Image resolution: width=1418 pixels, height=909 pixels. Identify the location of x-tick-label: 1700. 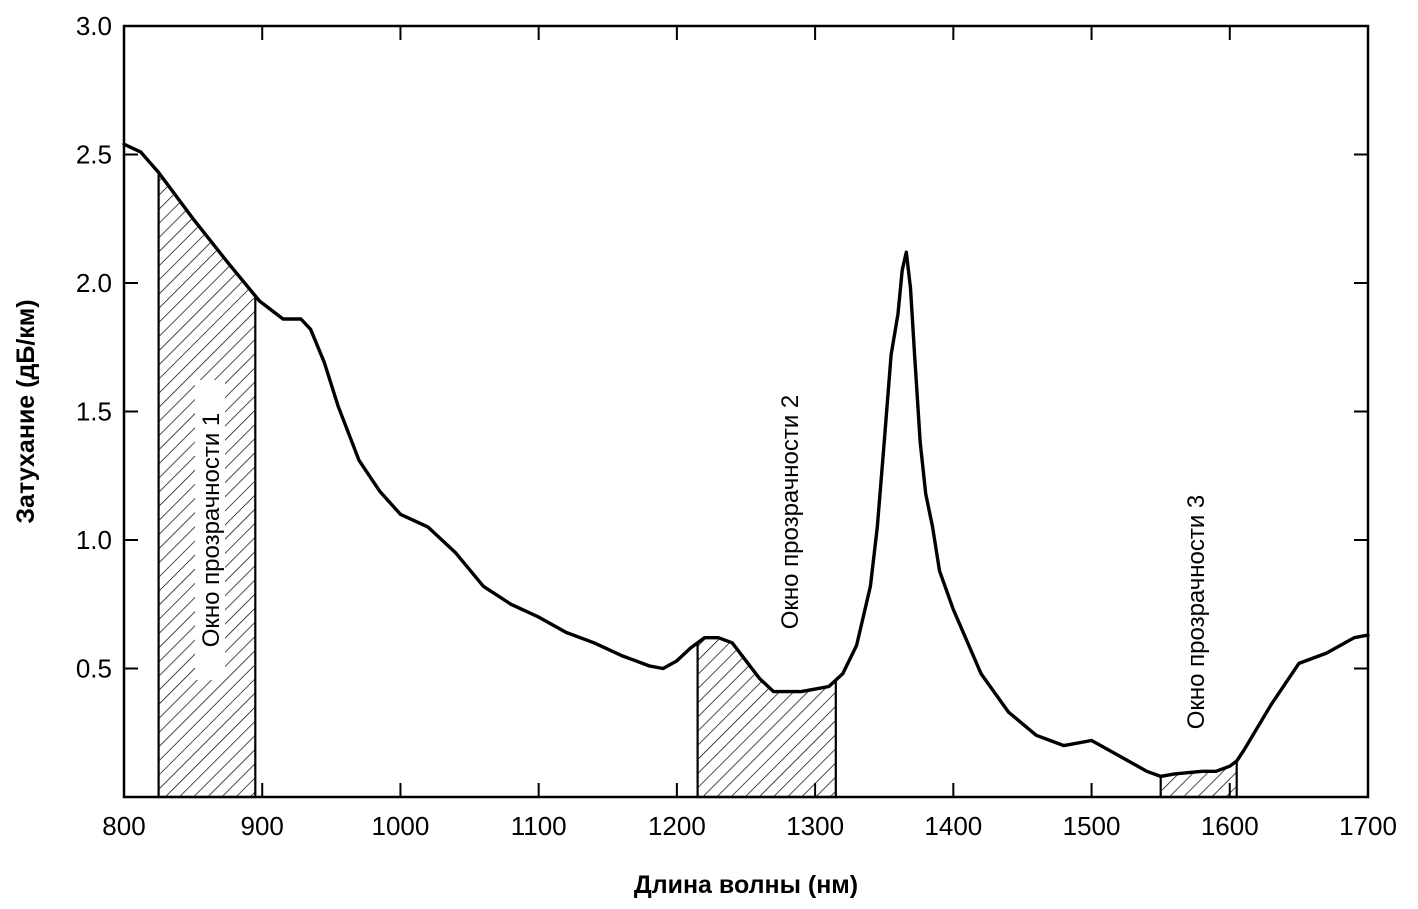
(1368, 826).